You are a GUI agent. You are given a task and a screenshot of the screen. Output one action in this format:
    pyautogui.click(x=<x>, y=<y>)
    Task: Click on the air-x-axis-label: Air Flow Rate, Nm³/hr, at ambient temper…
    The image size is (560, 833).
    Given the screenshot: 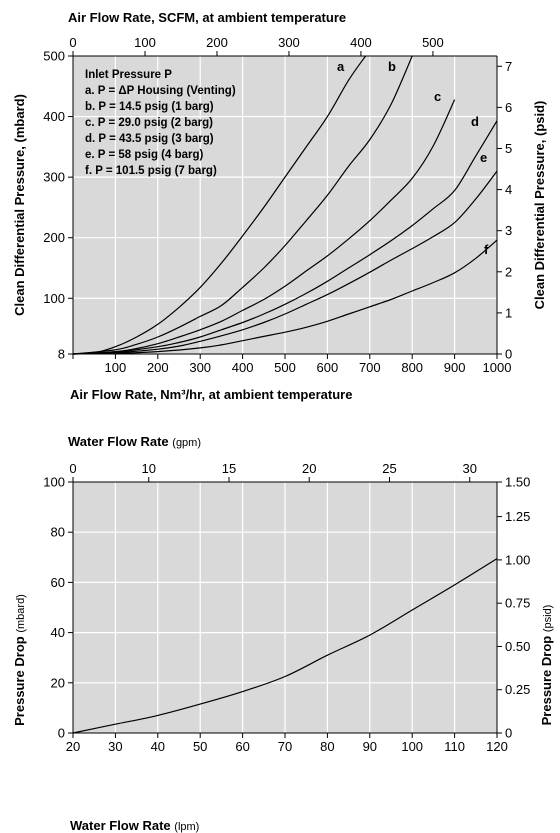 What is the action you would take?
    pyautogui.click(x=211, y=394)
    